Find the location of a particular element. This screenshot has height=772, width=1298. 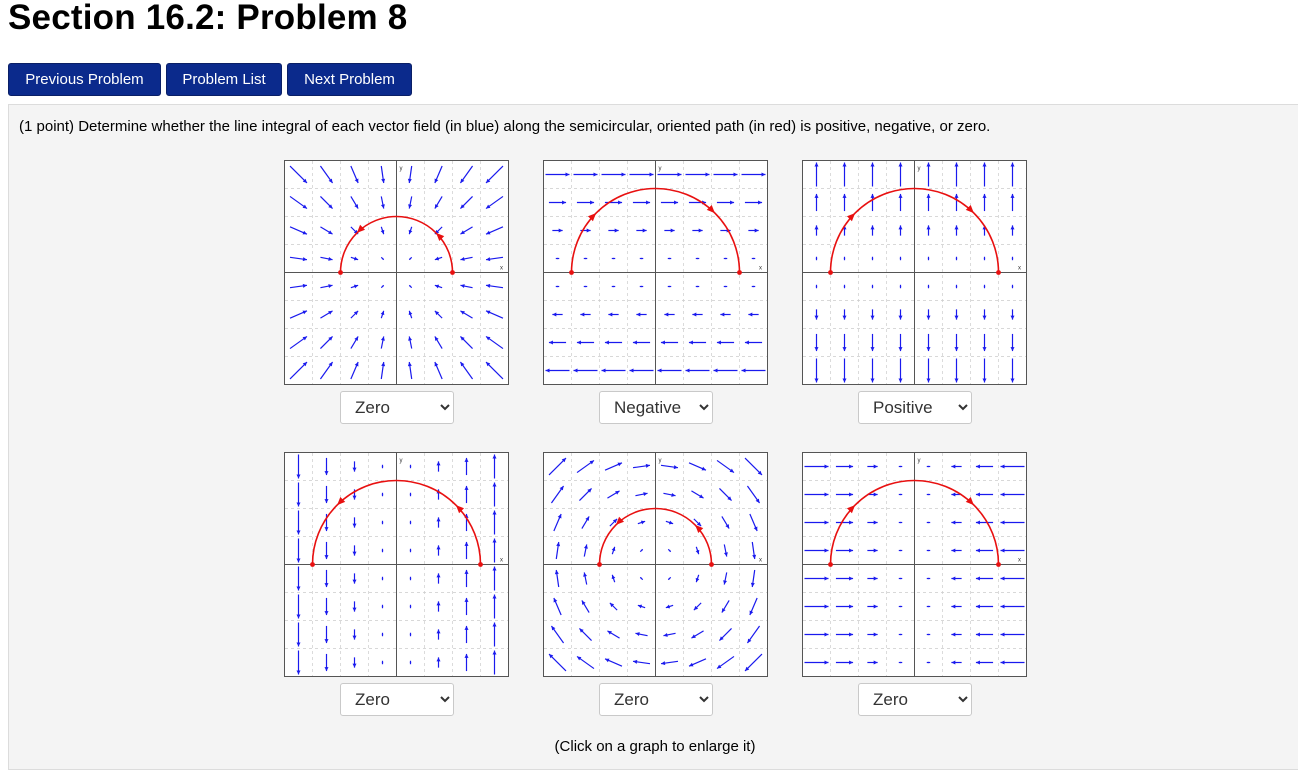

problem-list-button: Problem List is located at coordinates (224, 79).